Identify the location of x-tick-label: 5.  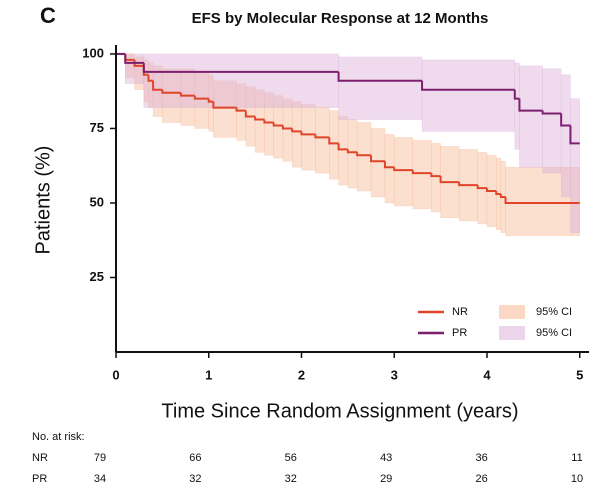
(579, 374).